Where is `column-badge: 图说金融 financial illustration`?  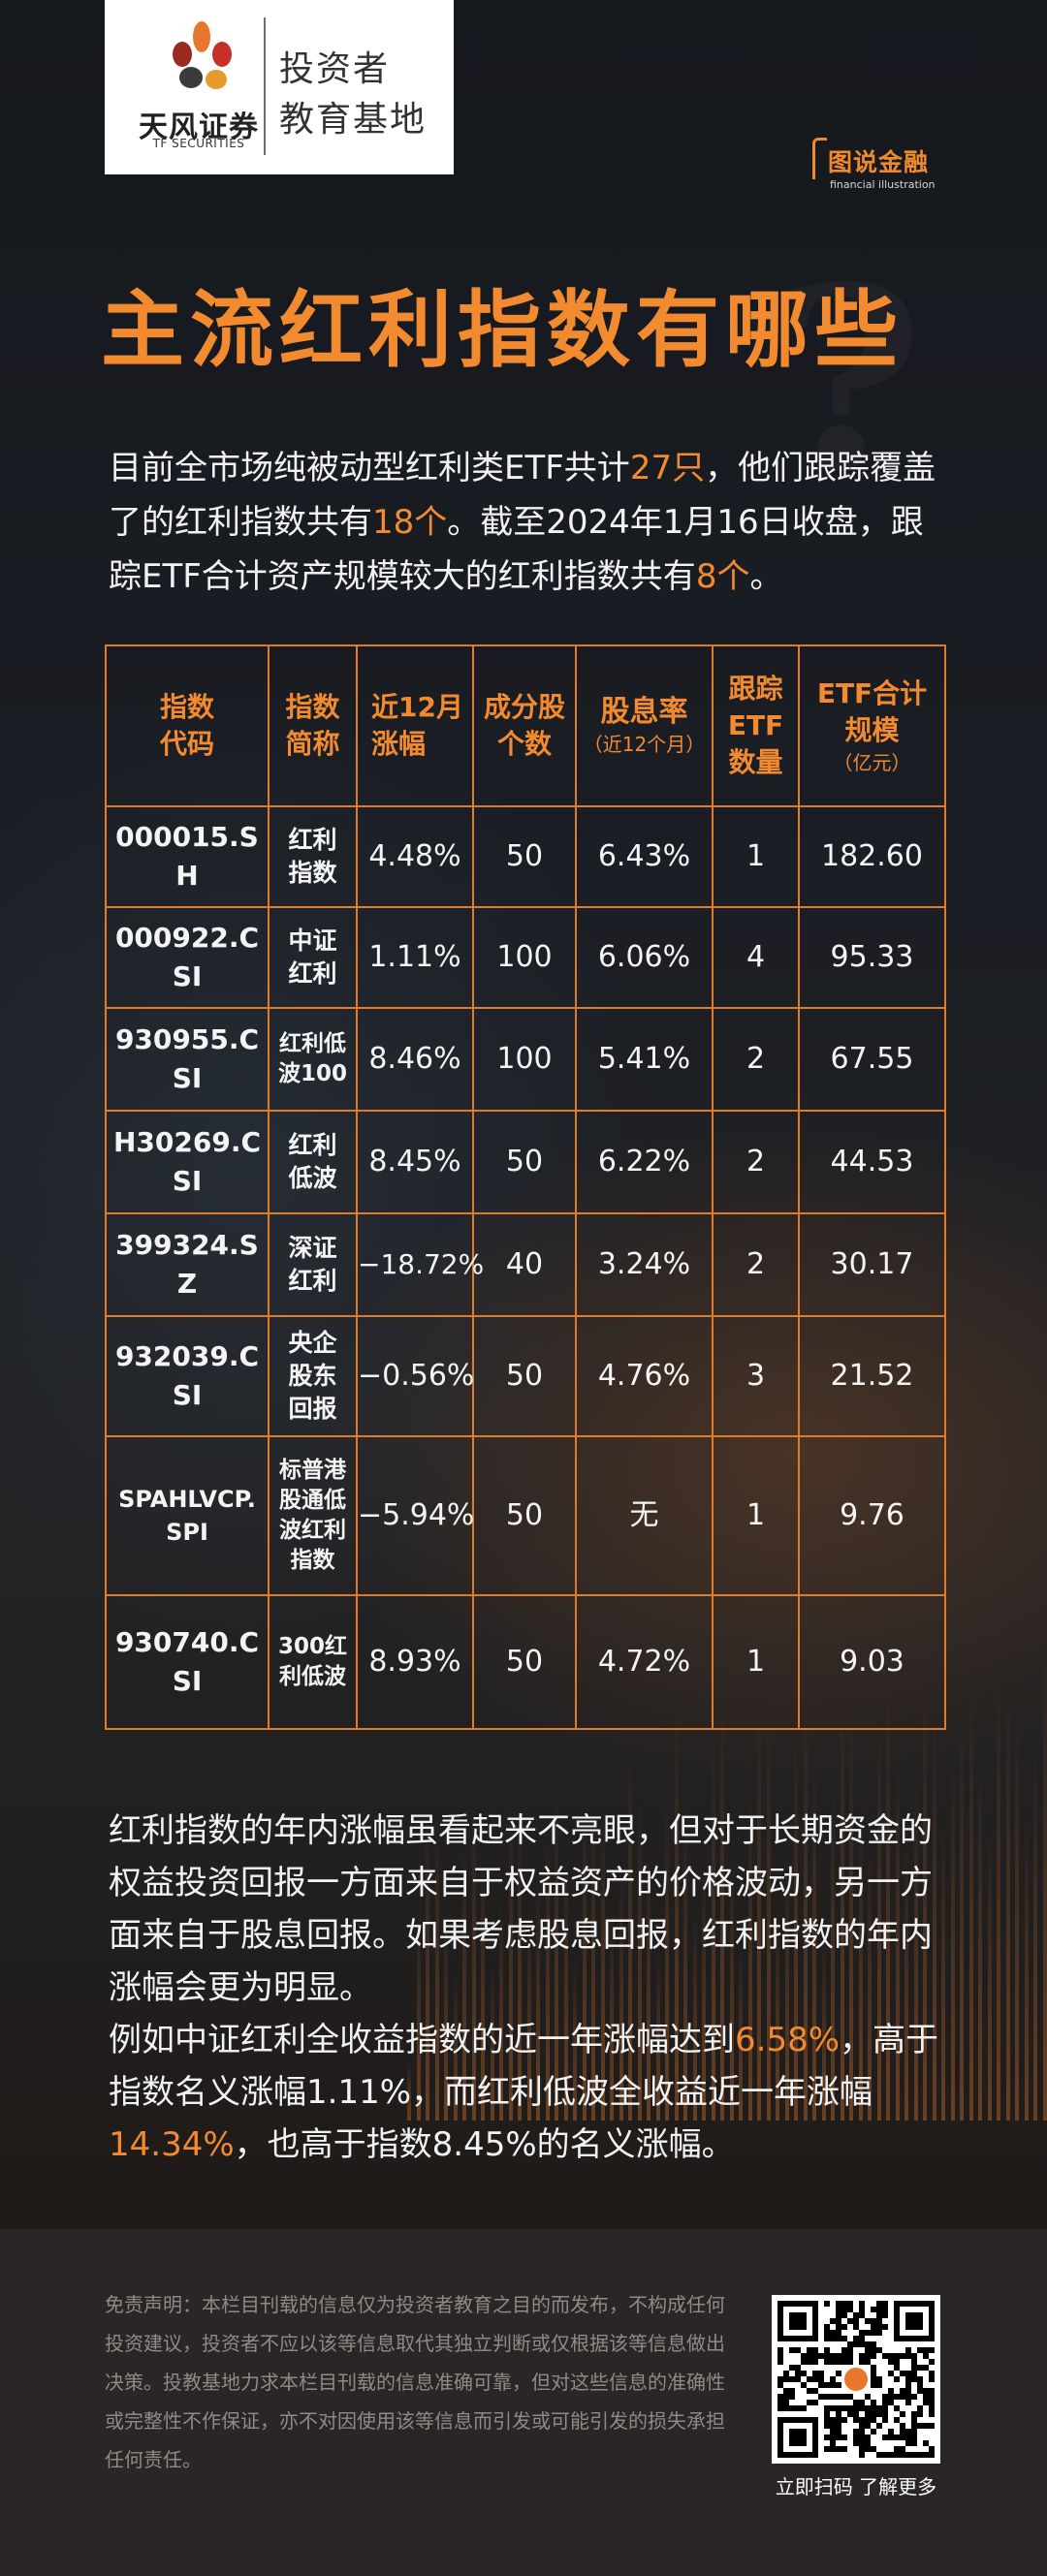 column-badge: 图说金融 financial illustration is located at coordinates (878, 163).